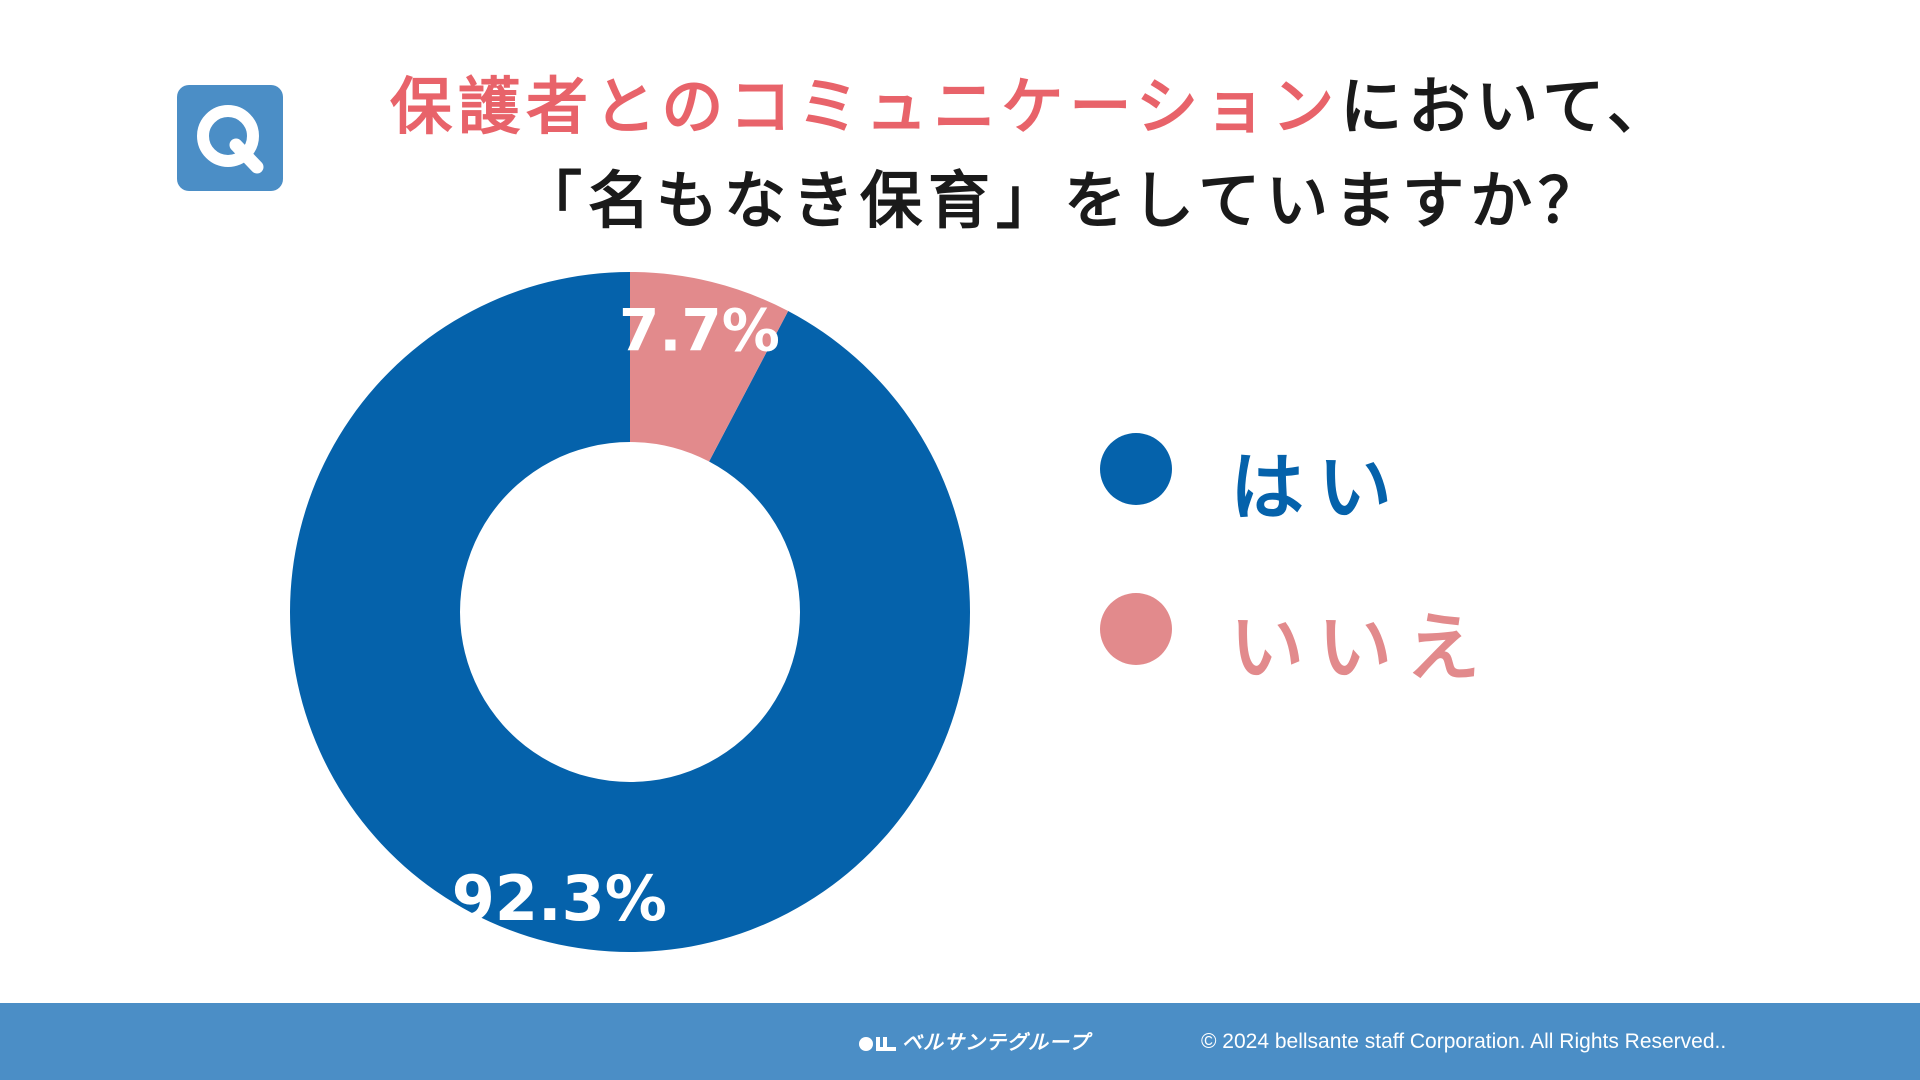 This screenshot has height=1080, width=1920. What do you see at coordinates (1136, 629) in the screenshot?
I see `legend-dot-no` at bounding box center [1136, 629].